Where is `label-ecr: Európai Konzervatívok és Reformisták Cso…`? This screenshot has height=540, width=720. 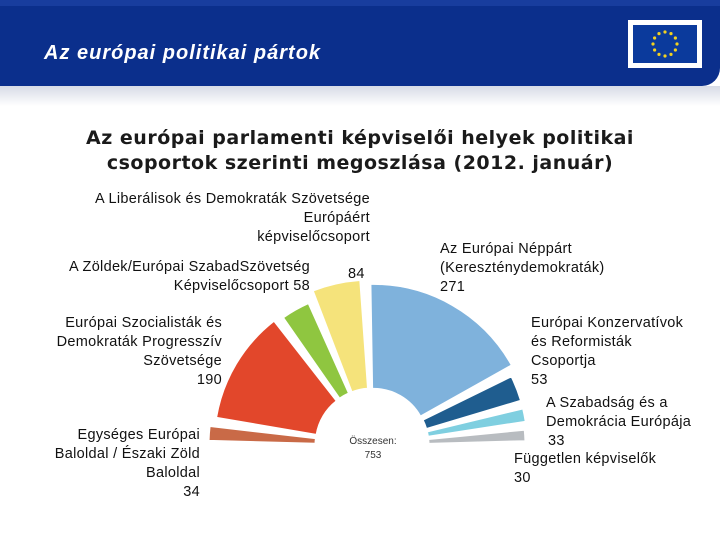 label-ecr: Európai Konzervatívok és Reformisták Cso… is located at coordinates (607, 352).